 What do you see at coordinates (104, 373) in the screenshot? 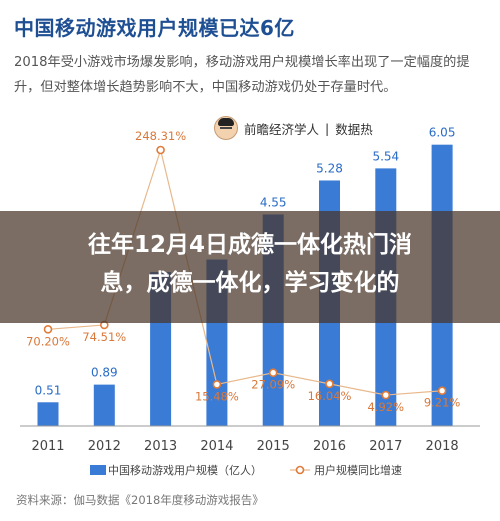
I see `bar-label-2012: 0.89` at bounding box center [104, 373].